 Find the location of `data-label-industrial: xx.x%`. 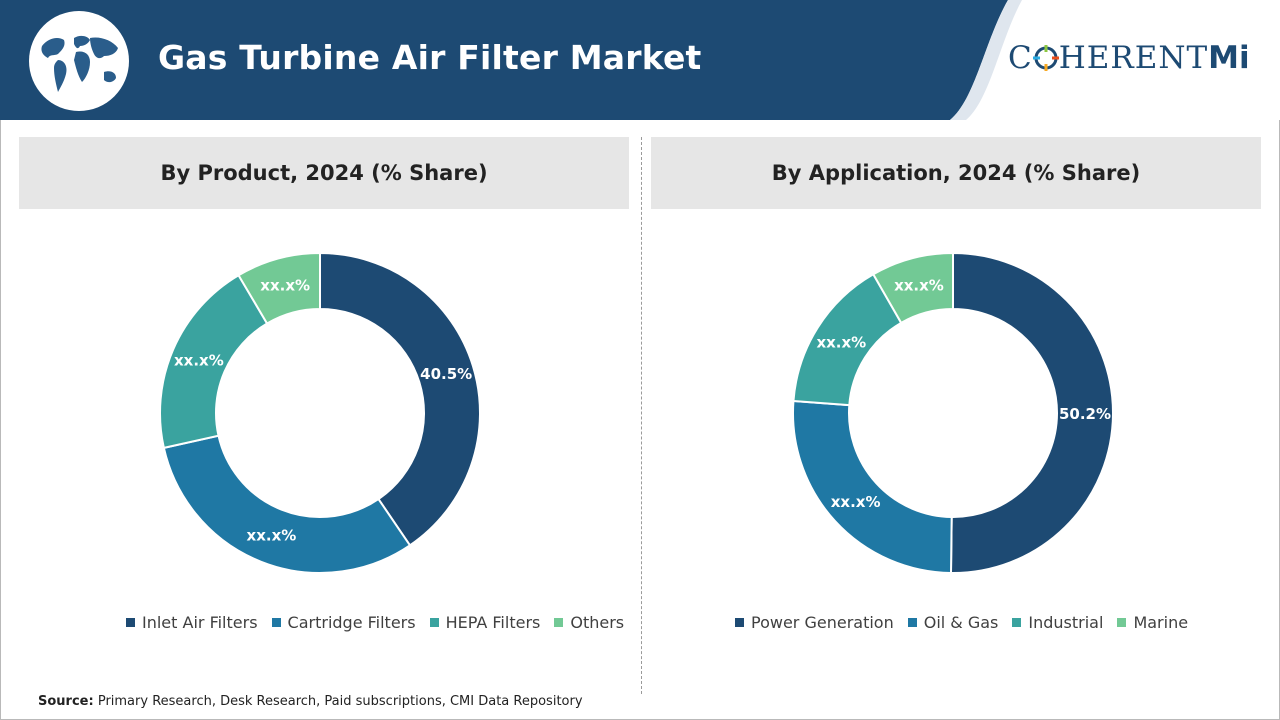

data-label-industrial: xx.x% is located at coordinates (841, 343).